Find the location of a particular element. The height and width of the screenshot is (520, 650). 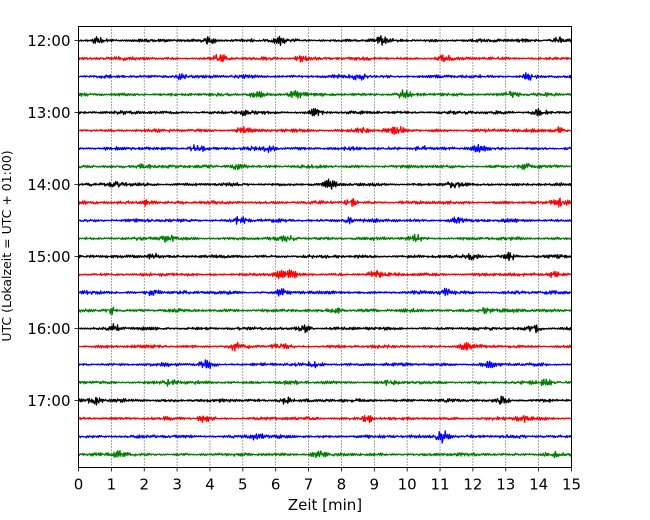

x-tick-label: 3 is located at coordinates (177, 485).